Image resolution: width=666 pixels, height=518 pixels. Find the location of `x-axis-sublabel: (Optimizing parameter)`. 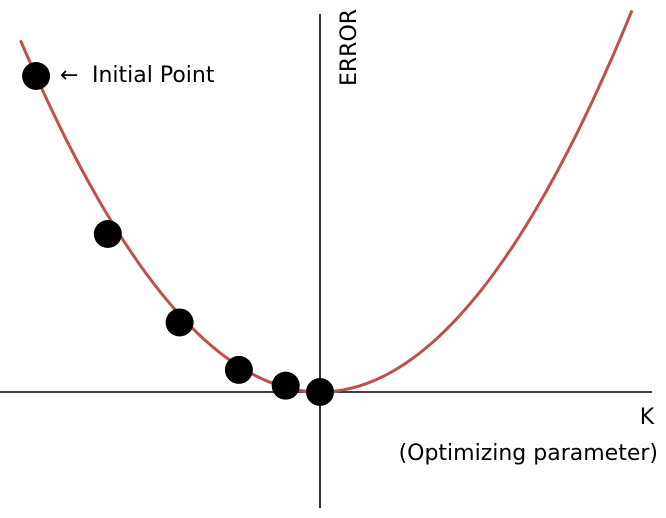

x-axis-sublabel: (Optimizing parameter) is located at coordinates (528, 453).